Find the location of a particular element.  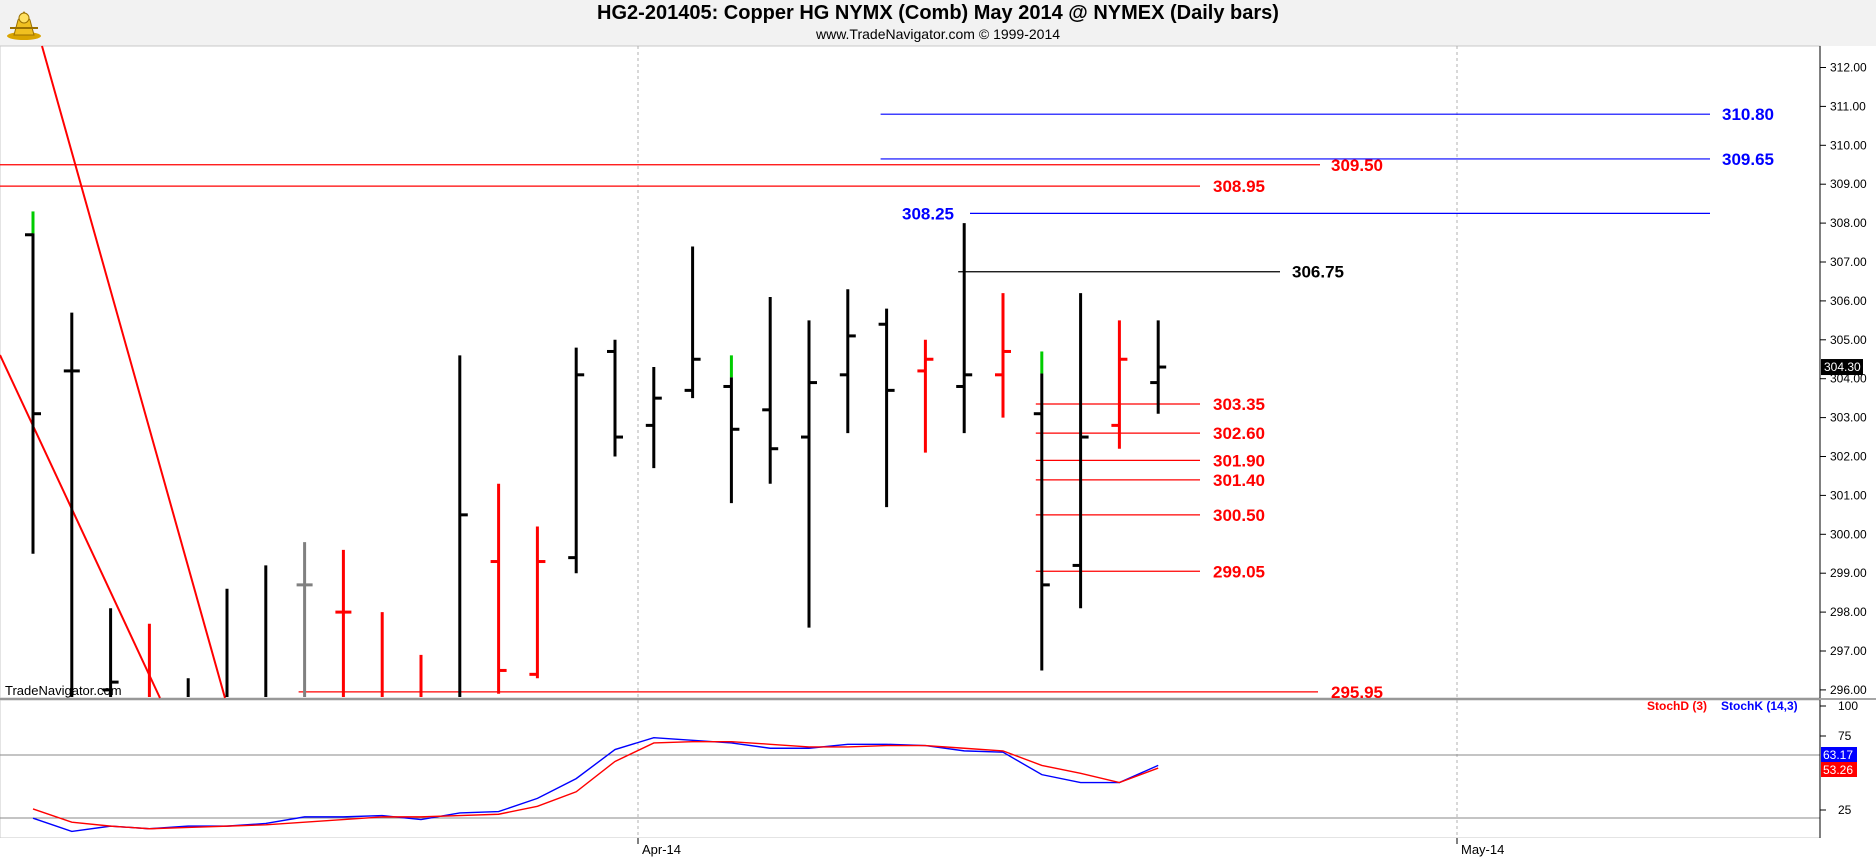

price-level-label: 303.35 is located at coordinates (1239, 404).